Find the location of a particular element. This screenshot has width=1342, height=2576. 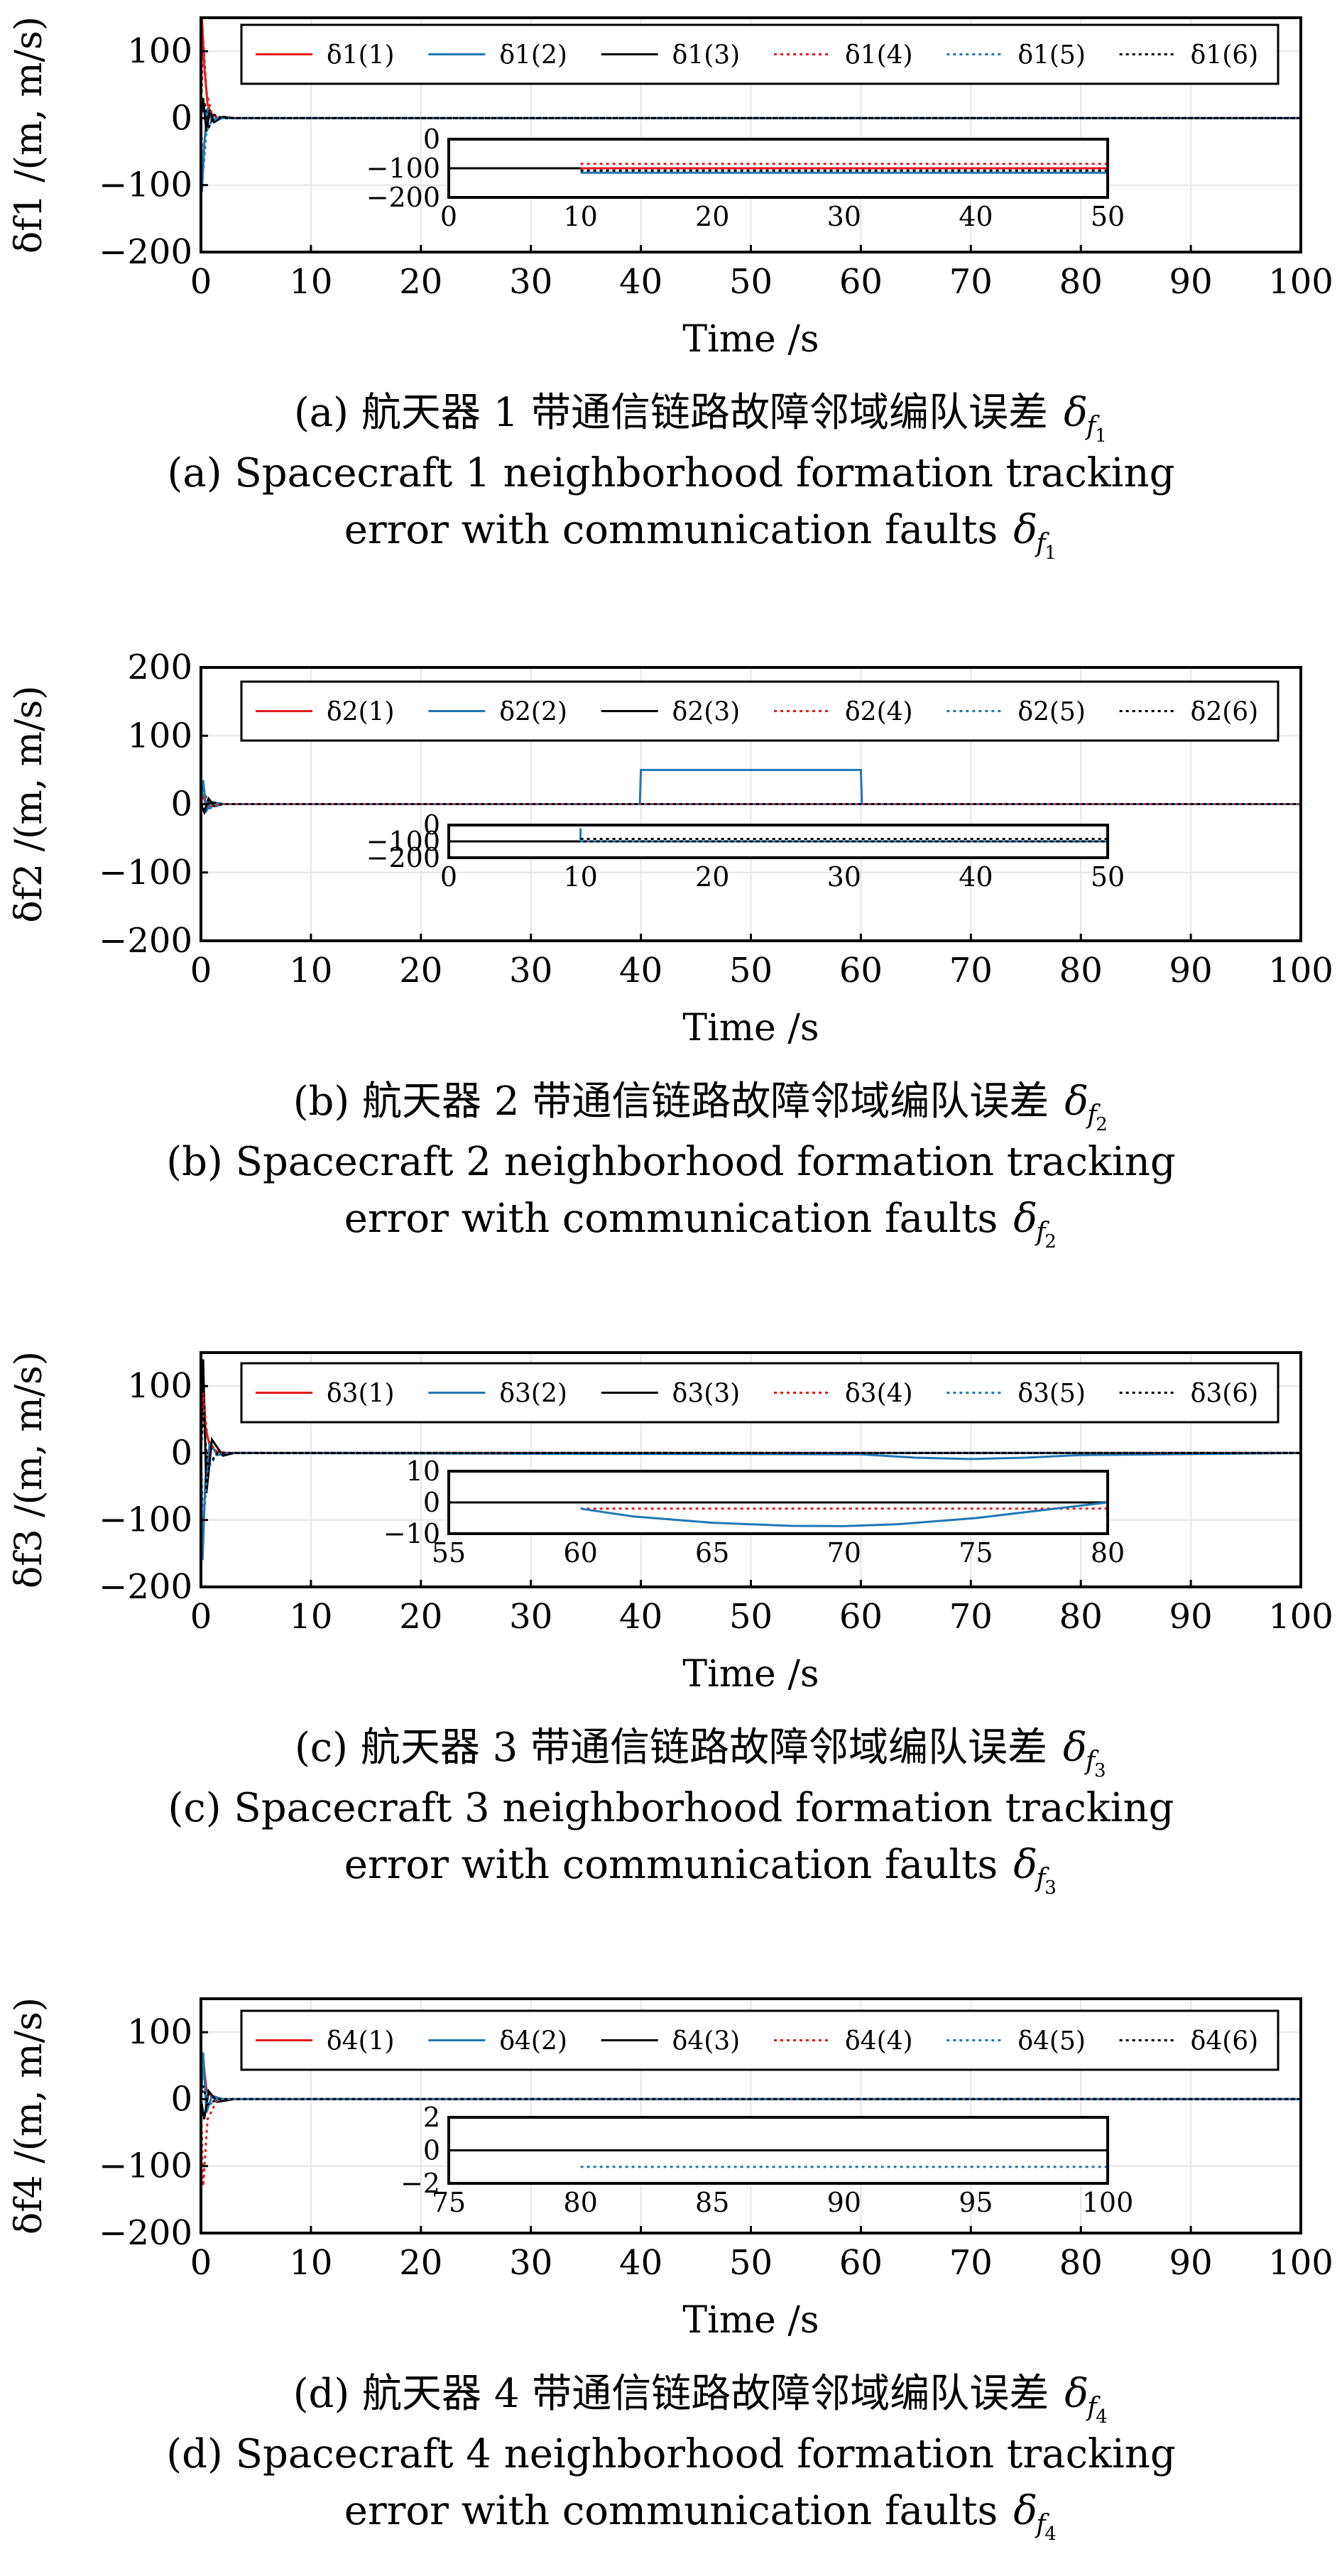

inset-x-tick-label: 50 is located at coordinates (1108, 877).